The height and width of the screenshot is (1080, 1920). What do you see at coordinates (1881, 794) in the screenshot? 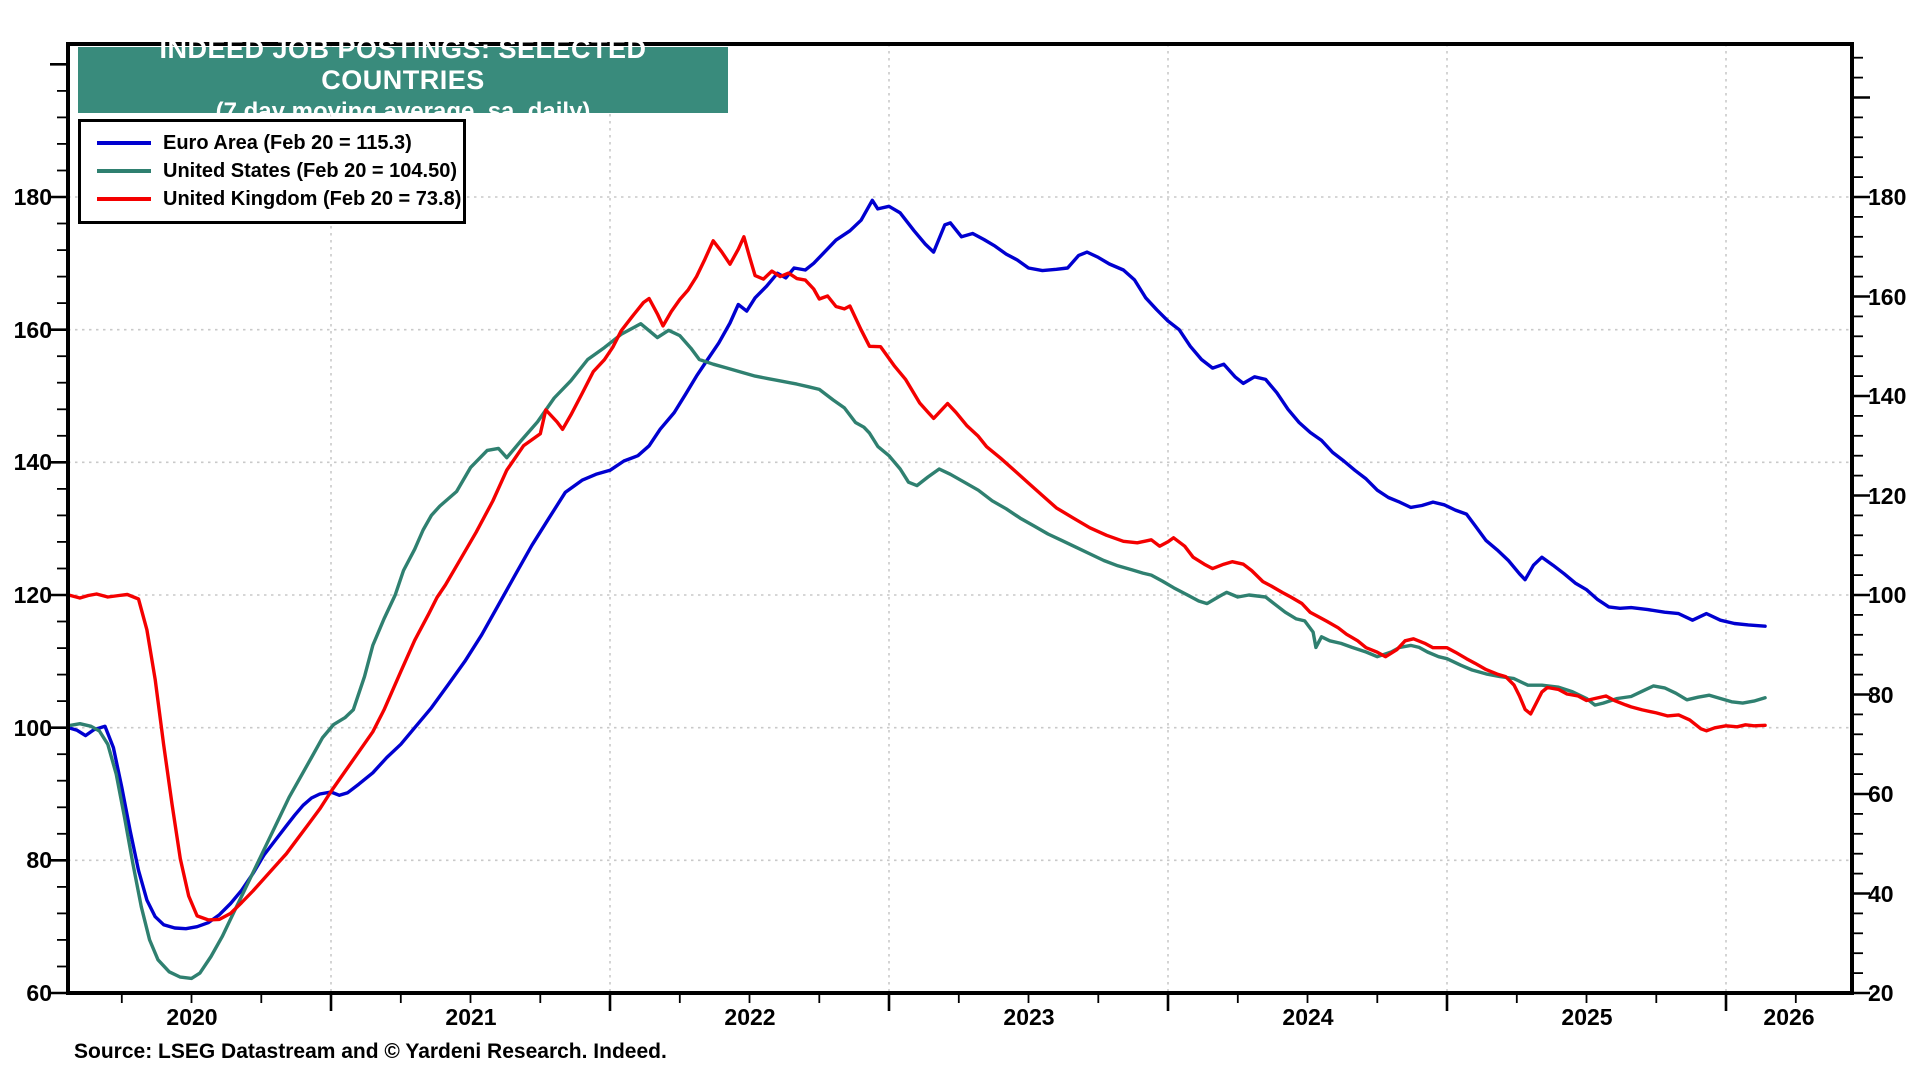
I see `y-axis-right-tick-label: 60` at bounding box center [1881, 794].